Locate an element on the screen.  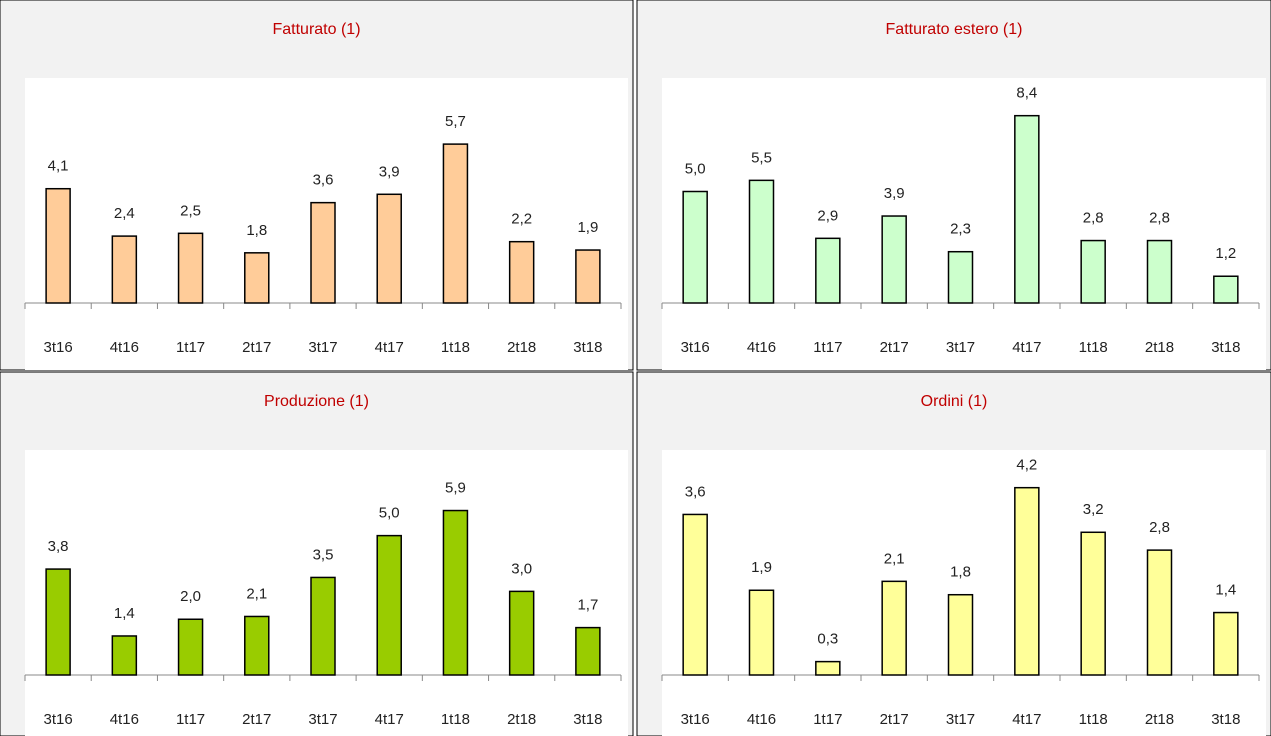
value-label: 1,2 is located at coordinates (1225, 253).